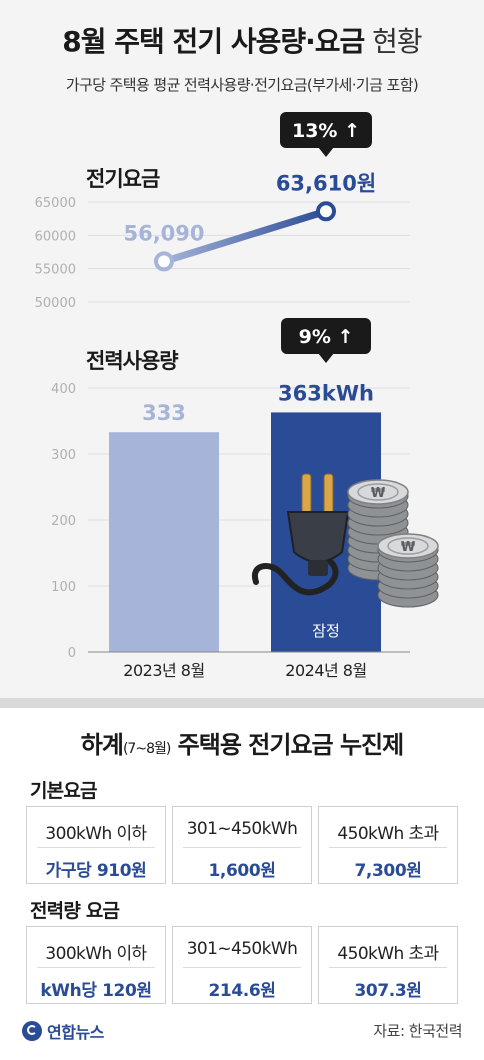 This screenshot has height=1060, width=484. Describe the element at coordinates (164, 542) in the screenshot. I see `usage-bar-2023` at that location.